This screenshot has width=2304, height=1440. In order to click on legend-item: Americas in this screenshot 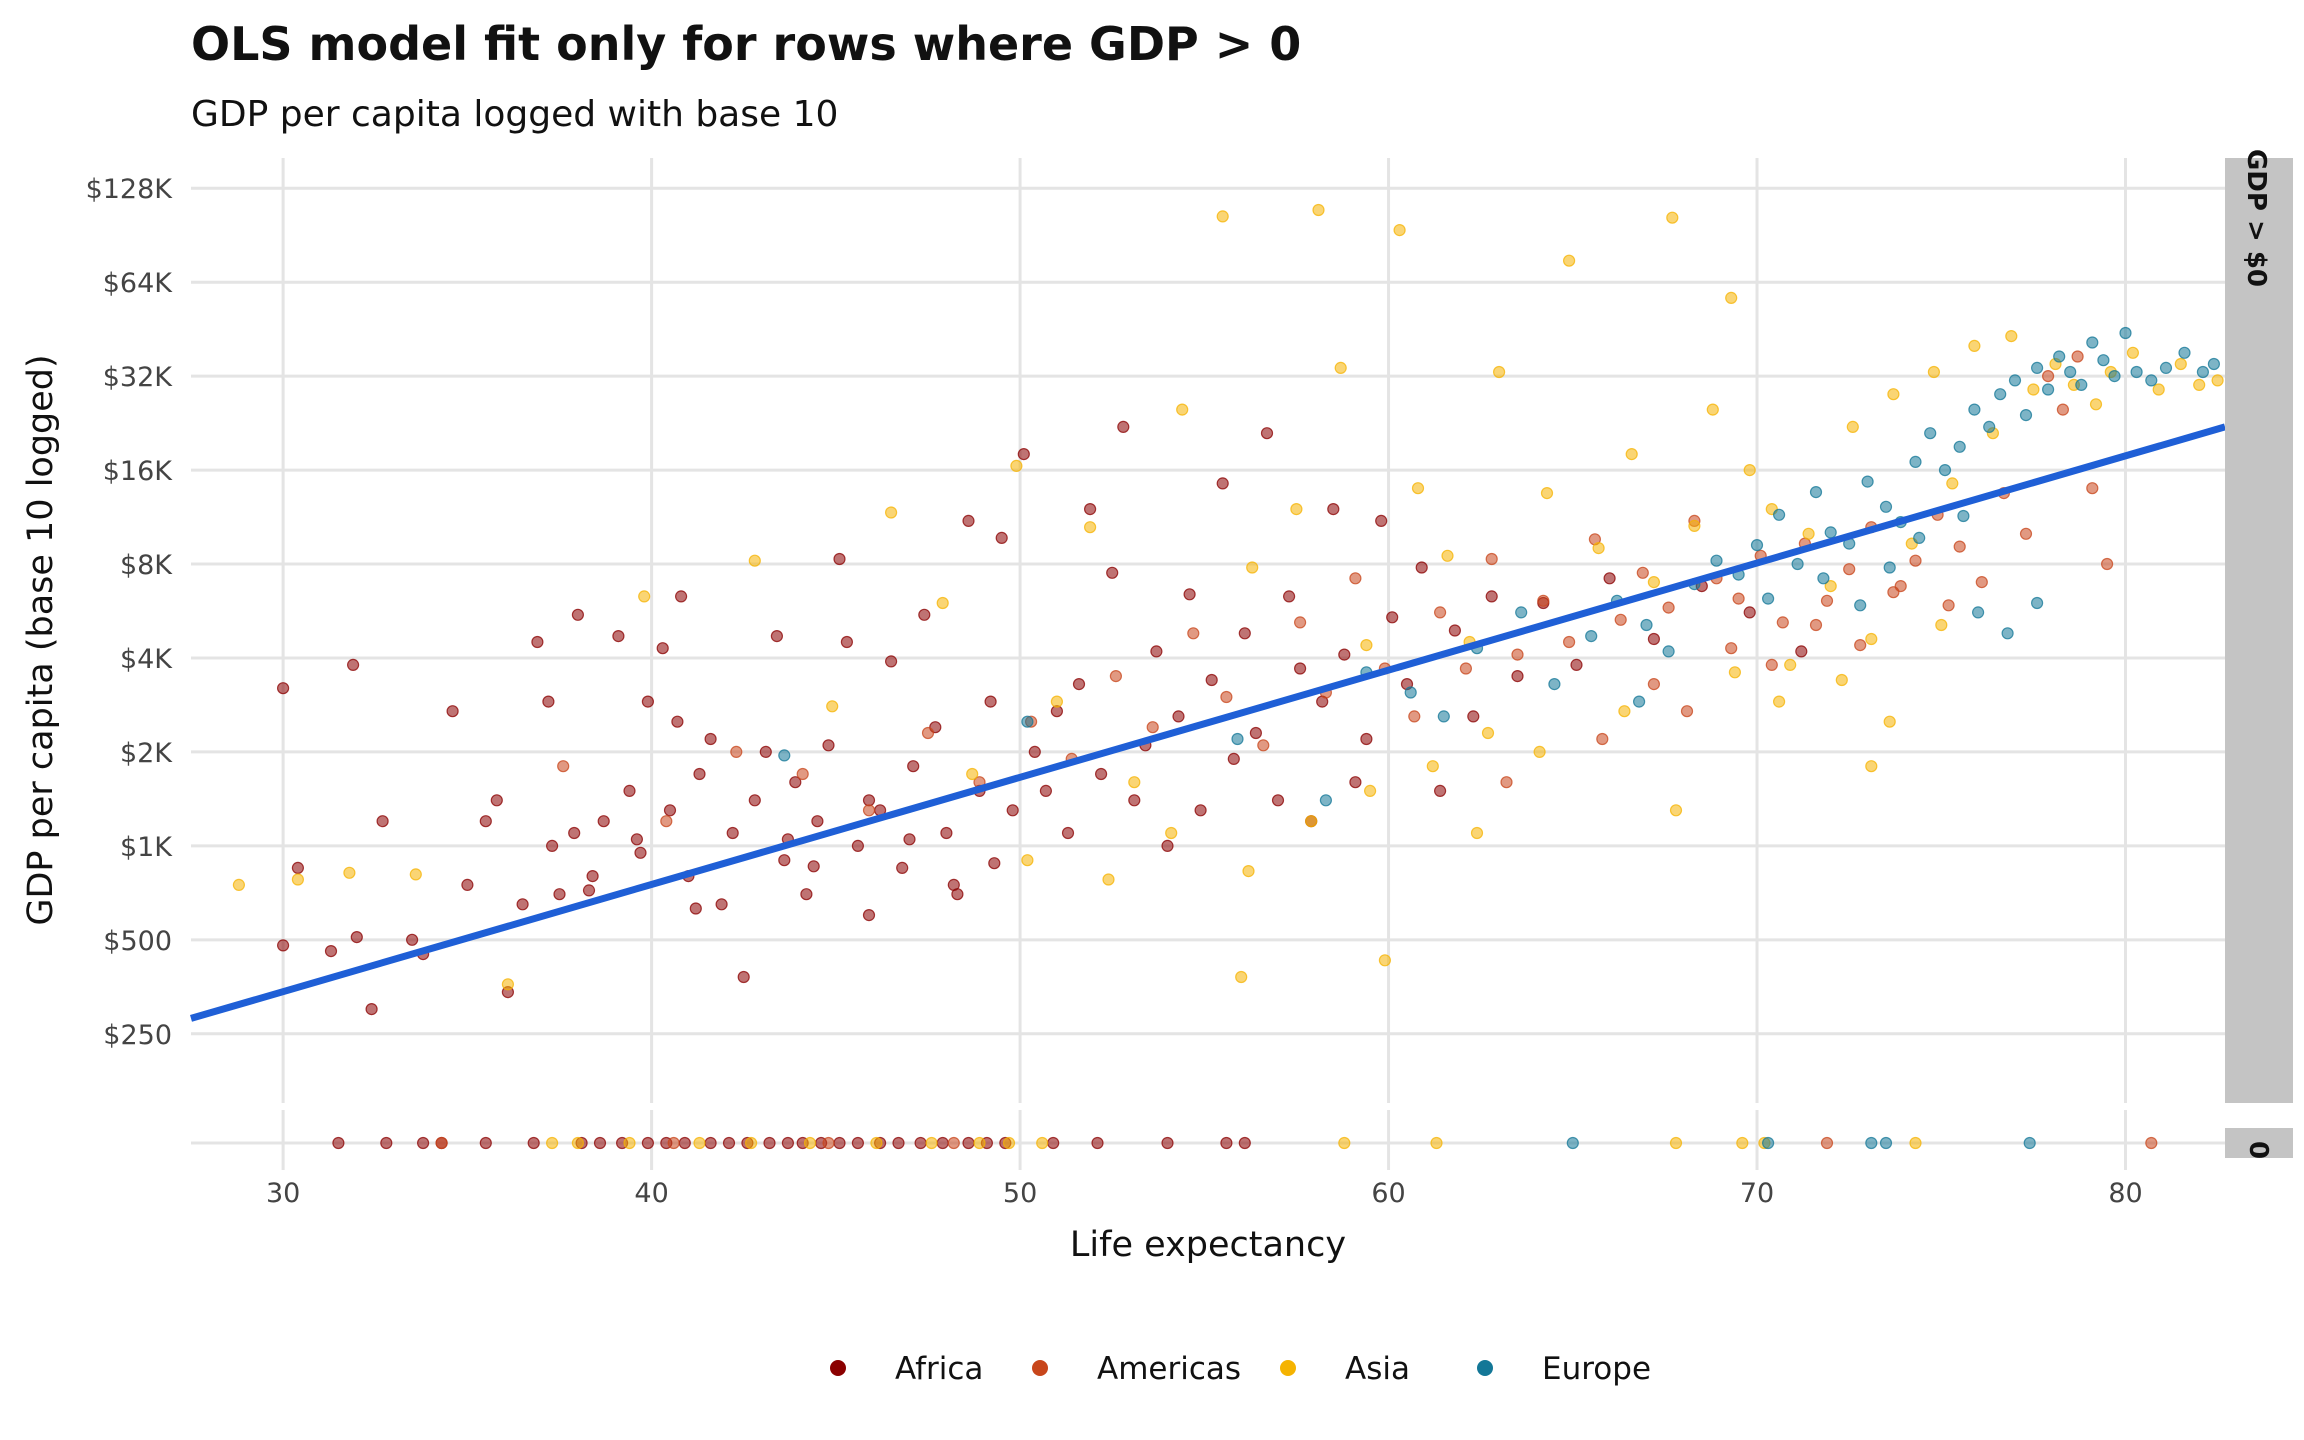, I will do `click(1136, 1369)`.